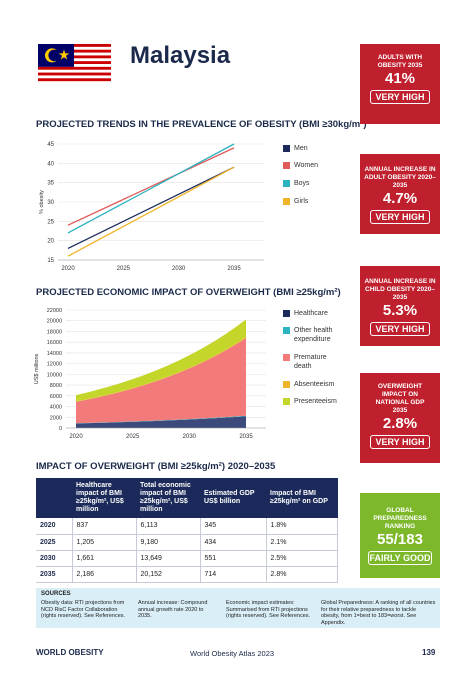 This screenshot has height=673, width=474. What do you see at coordinates (50, 242) in the screenshot?
I see `y-tick-label: 20` at bounding box center [50, 242].